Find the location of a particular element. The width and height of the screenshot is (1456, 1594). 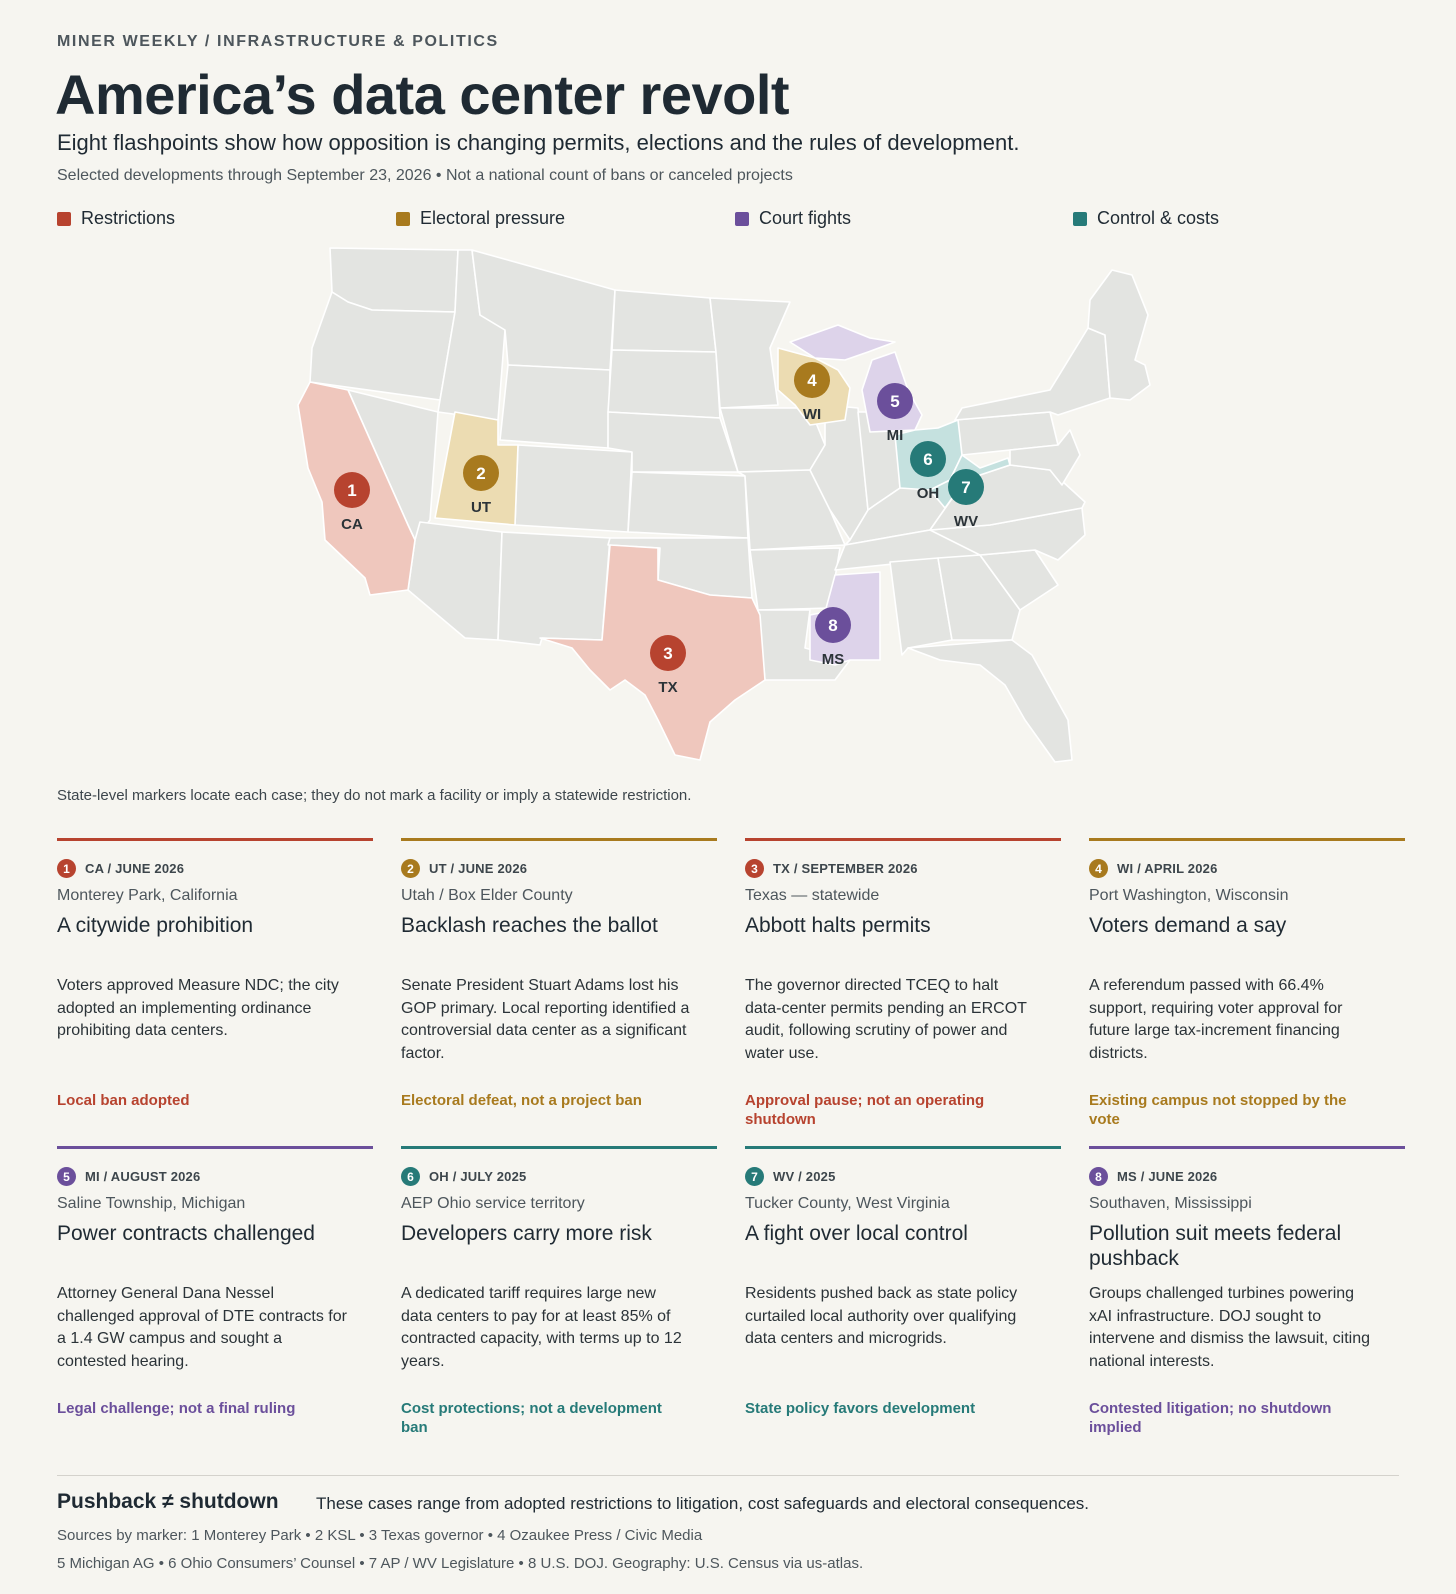

map-markers: 1 CA 2 UT 3 TX 4 WI 5 MI 6 OH 7 WV 8 MS is located at coordinates (659, 529).